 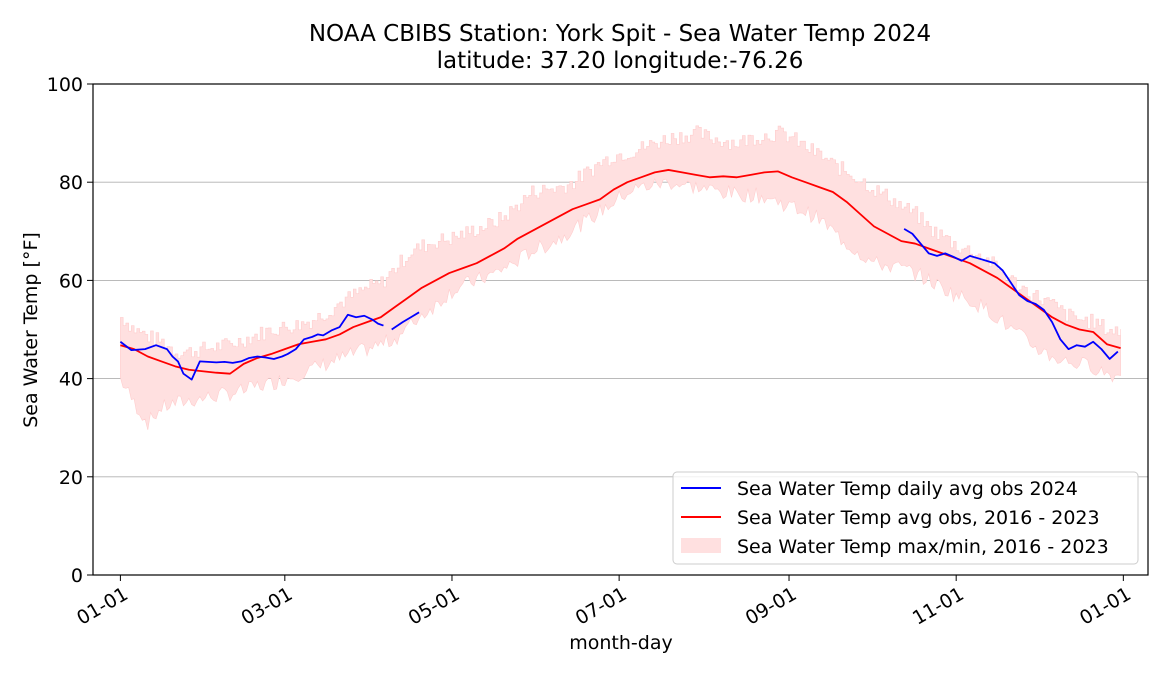 What do you see at coordinates (701, 545) in the screenshot?
I see `legend-swatch-band` at bounding box center [701, 545].